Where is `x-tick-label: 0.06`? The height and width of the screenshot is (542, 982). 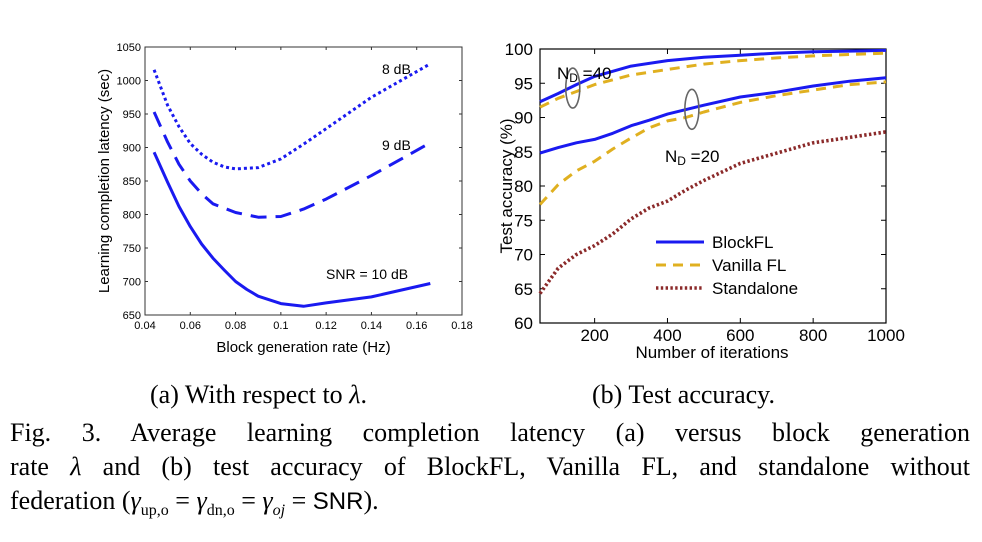
x-tick-label: 0.06 is located at coordinates (190, 326).